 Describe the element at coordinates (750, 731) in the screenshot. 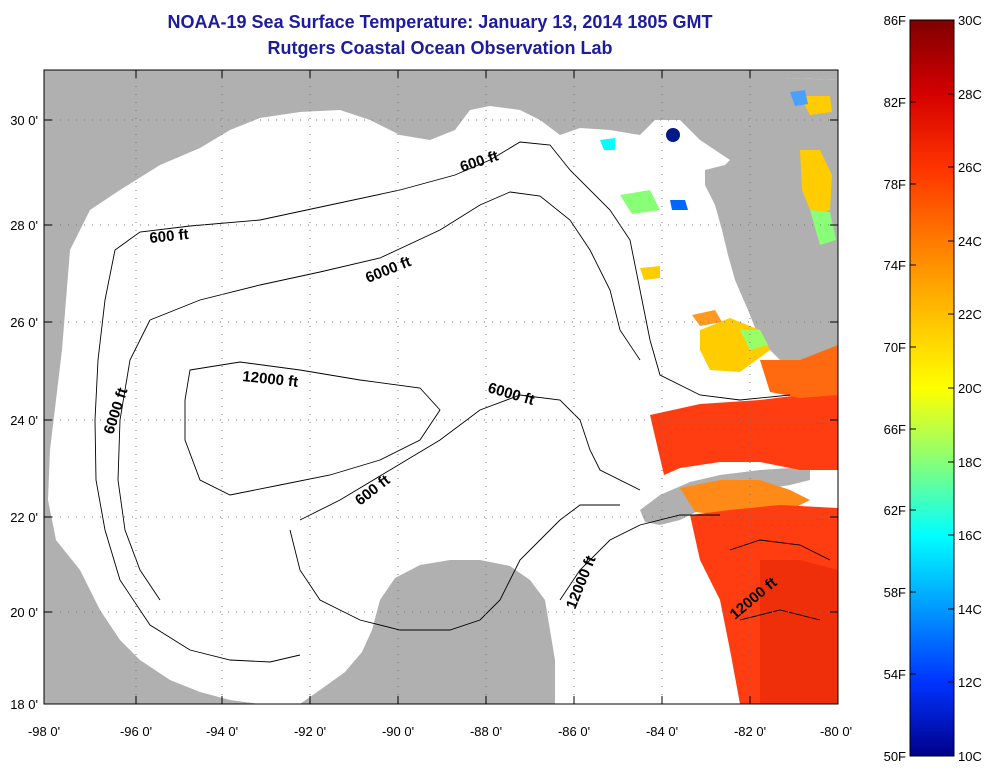

I see `x-tick-label: -82 0'` at that location.